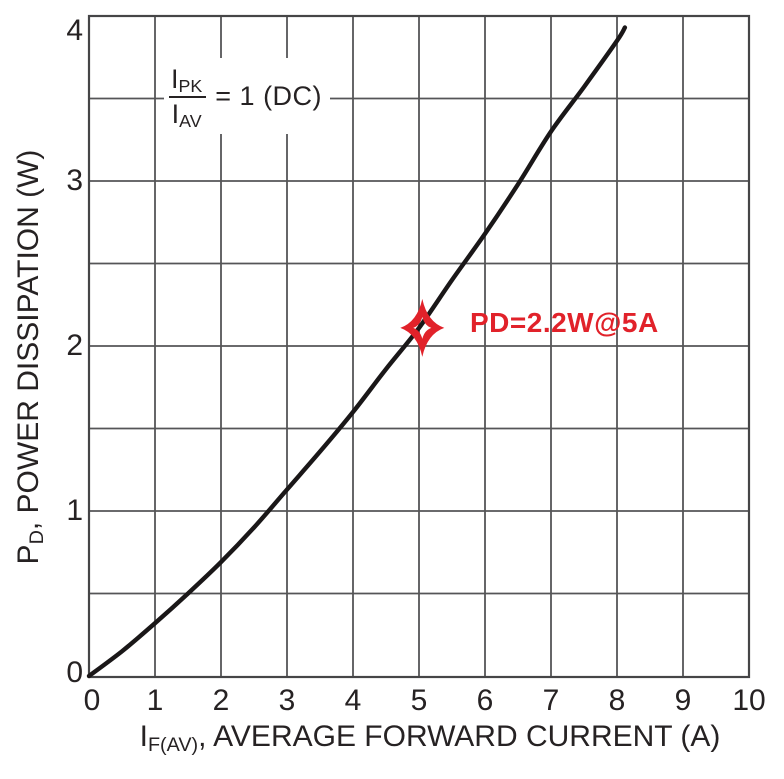  I want to click on x-tick-label: 0, so click(92, 700).